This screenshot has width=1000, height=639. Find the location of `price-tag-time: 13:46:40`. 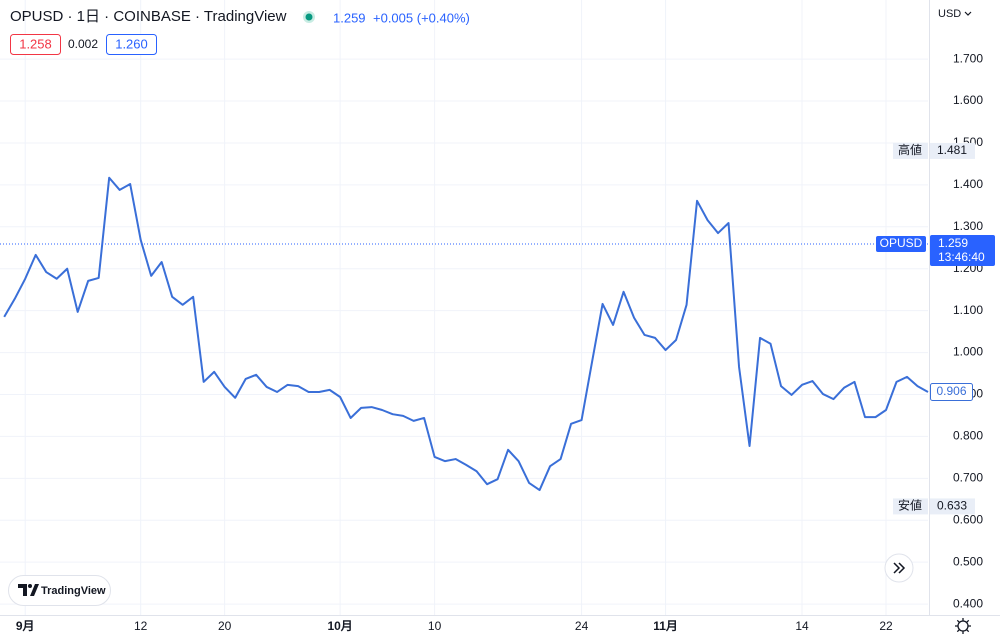

price-tag-time: 13:46:40 is located at coordinates (961, 257).